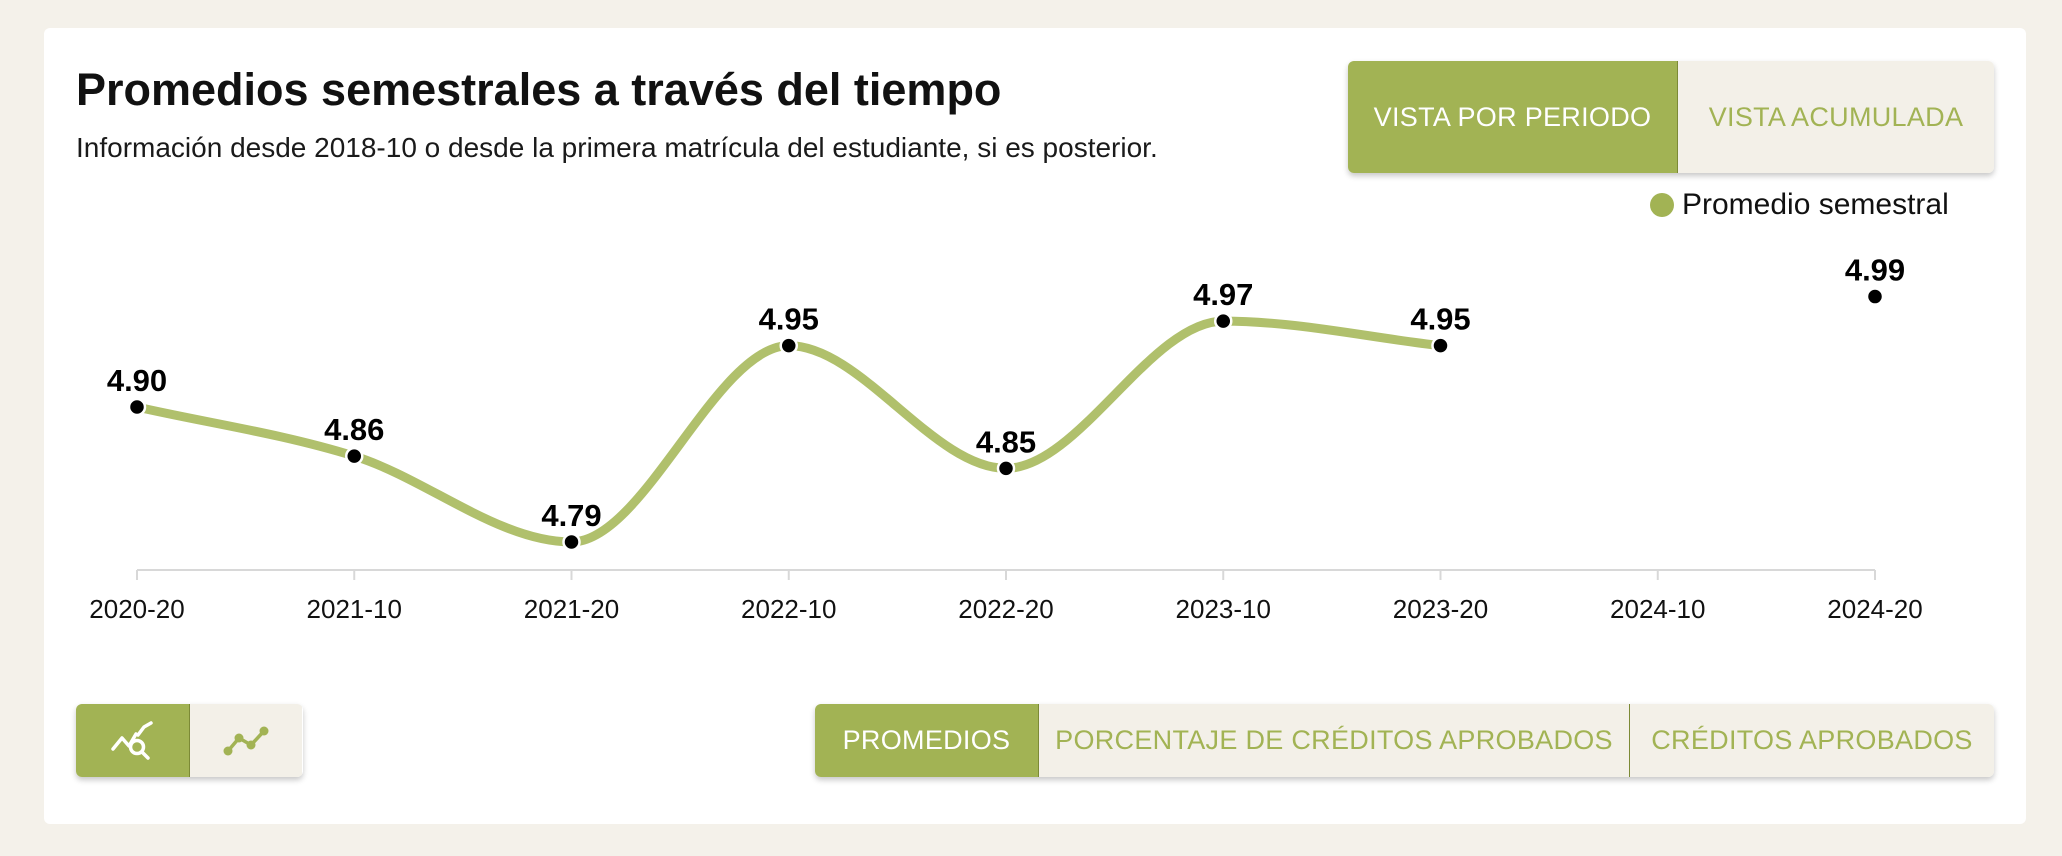  I want to click on x-tick-label: 2022-10, so click(788, 609).